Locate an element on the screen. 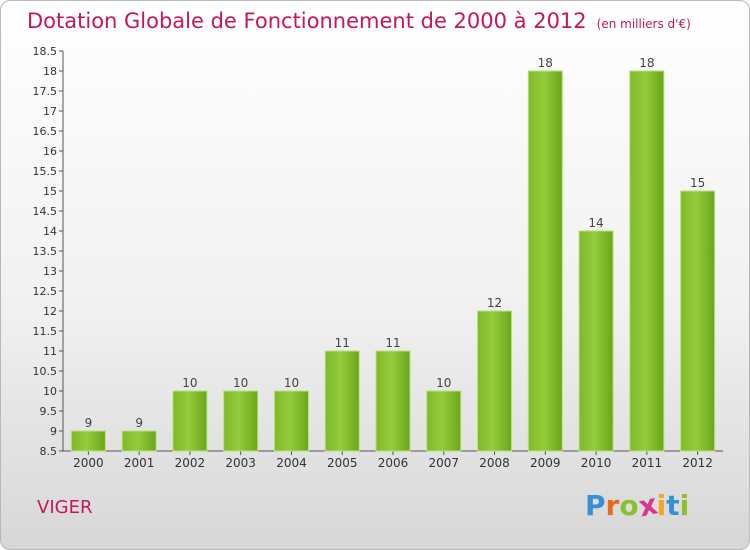  x-tick-label-2012: 2012 is located at coordinates (697, 463).